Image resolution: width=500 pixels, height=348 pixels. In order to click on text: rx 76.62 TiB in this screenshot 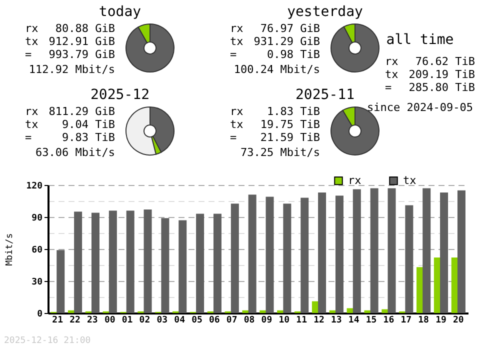, I will do `click(430, 61)`.